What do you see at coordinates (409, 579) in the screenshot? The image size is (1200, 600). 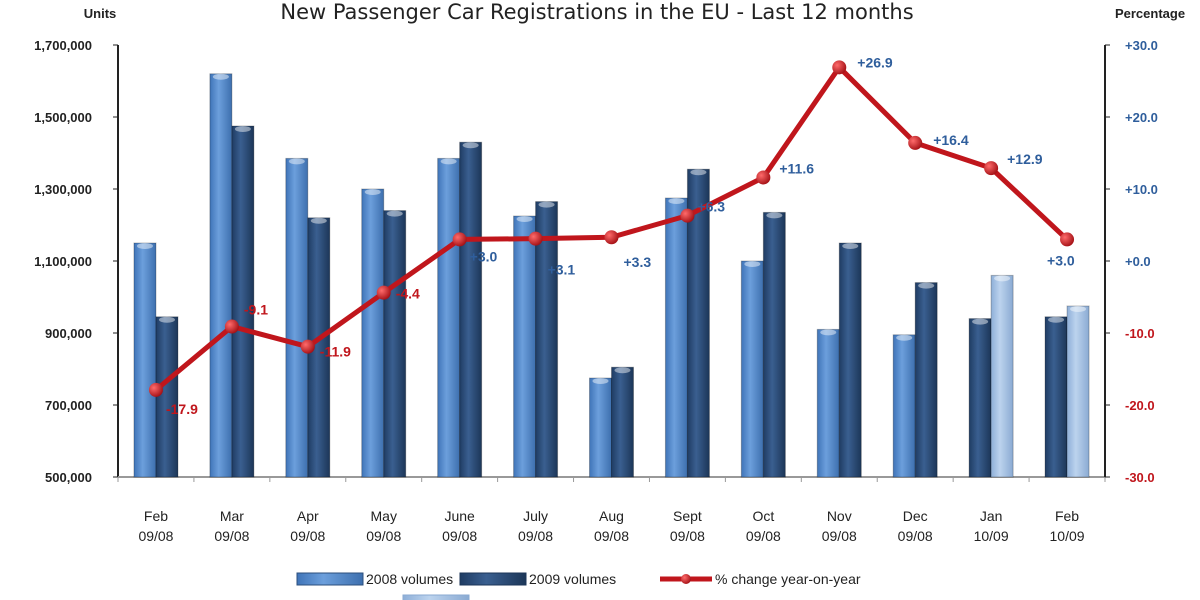 I see `legend-label-2008: 2008 volumes` at bounding box center [409, 579].